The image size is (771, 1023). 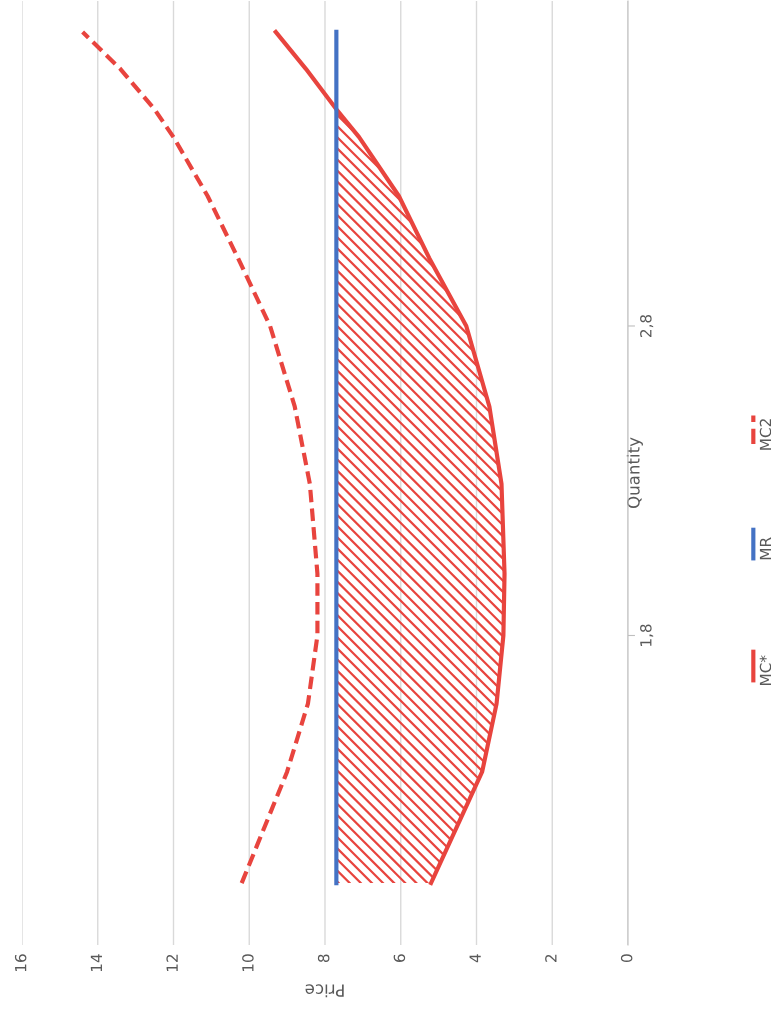 What do you see at coordinates (765, 434) in the screenshot?
I see `legend-label: MC2` at bounding box center [765, 434].